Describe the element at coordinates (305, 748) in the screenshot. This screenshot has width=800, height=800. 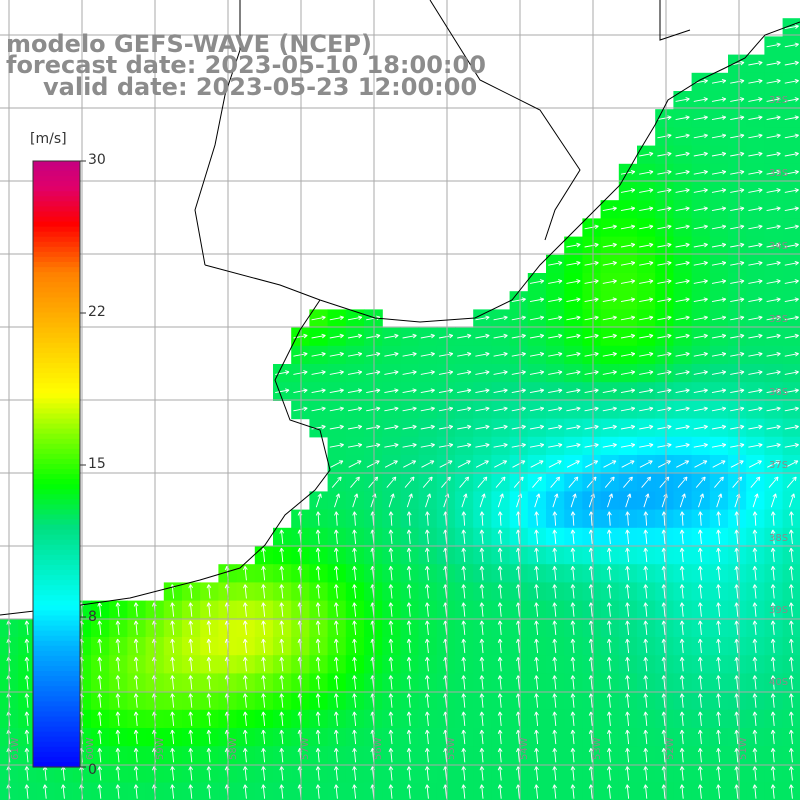
I see `lon-label: 57W` at that location.